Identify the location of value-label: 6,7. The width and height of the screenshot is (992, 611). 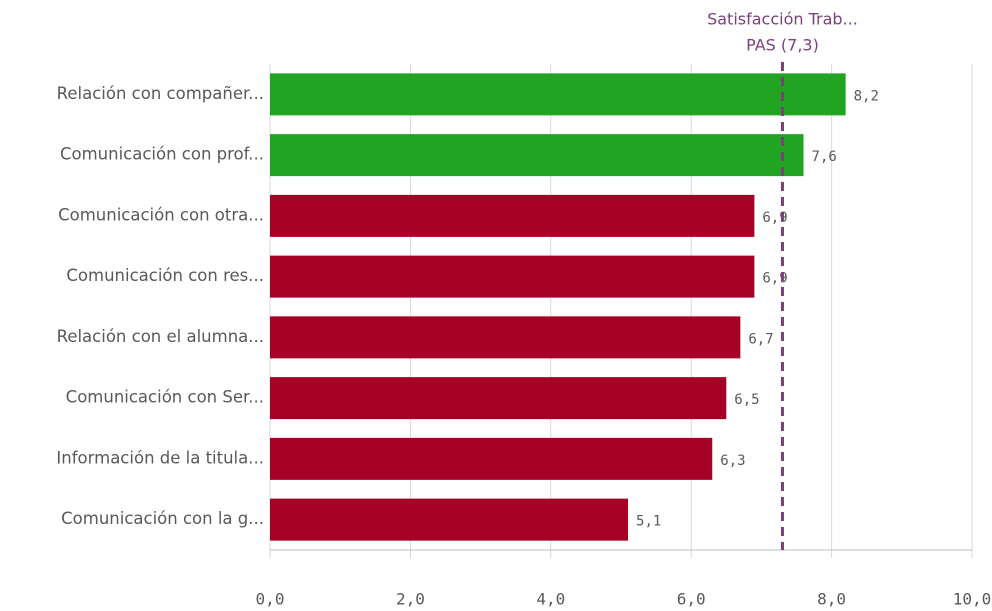
(760, 339).